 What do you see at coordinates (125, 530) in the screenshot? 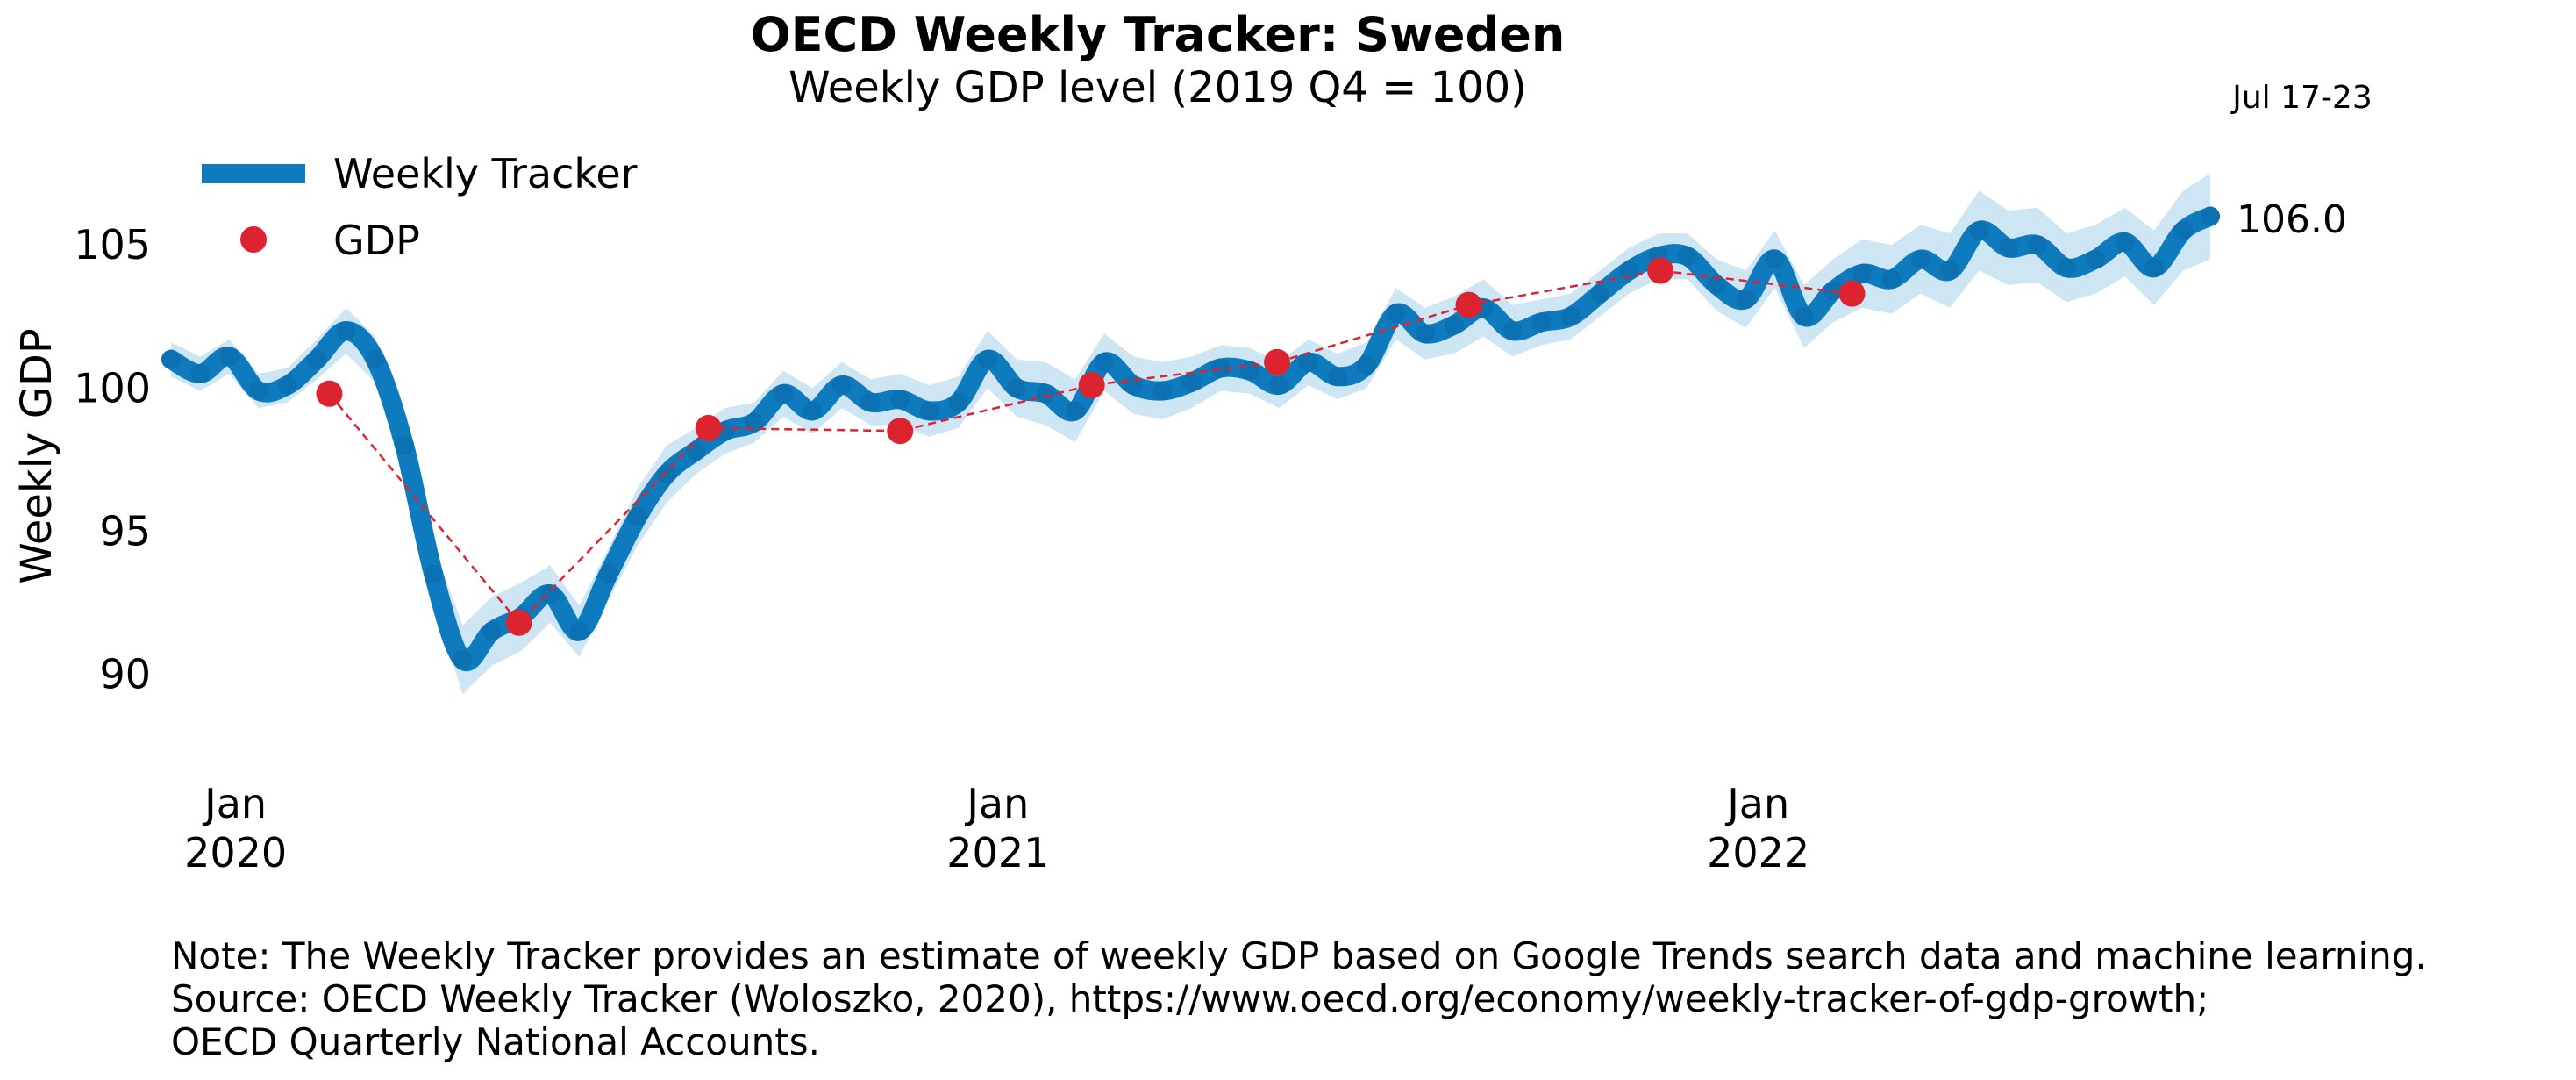
I see `y-tick-label: 95` at bounding box center [125, 530].